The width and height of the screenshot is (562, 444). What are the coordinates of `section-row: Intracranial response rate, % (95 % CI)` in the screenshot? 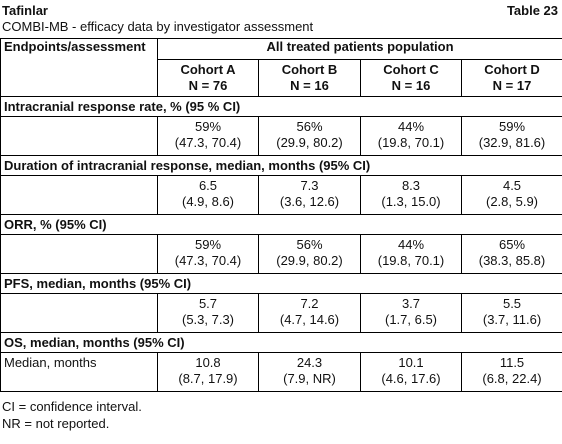 It's located at (281, 106).